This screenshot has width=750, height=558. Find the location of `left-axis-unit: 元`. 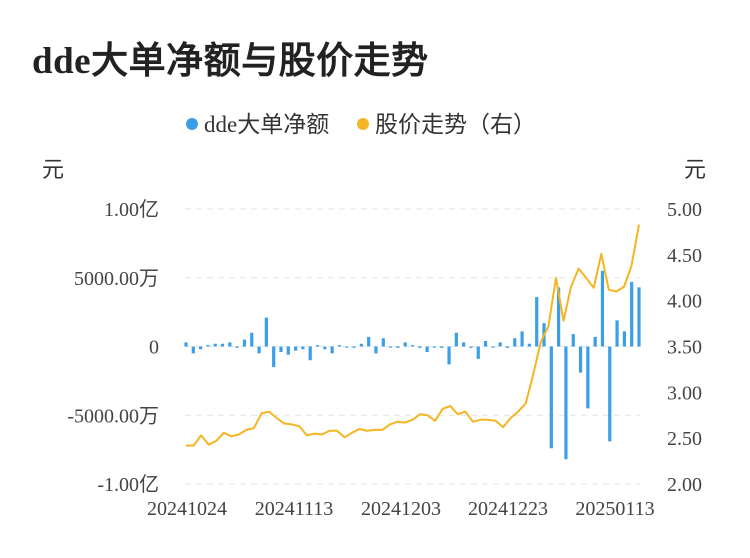

left-axis-unit: 元 is located at coordinates (53, 169).